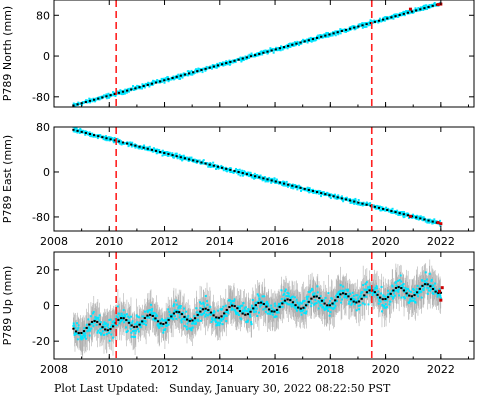 The image size is (481, 400). Describe the element at coordinates (441, 241) in the screenshot. I see `x-tick-label: 2022` at that location.